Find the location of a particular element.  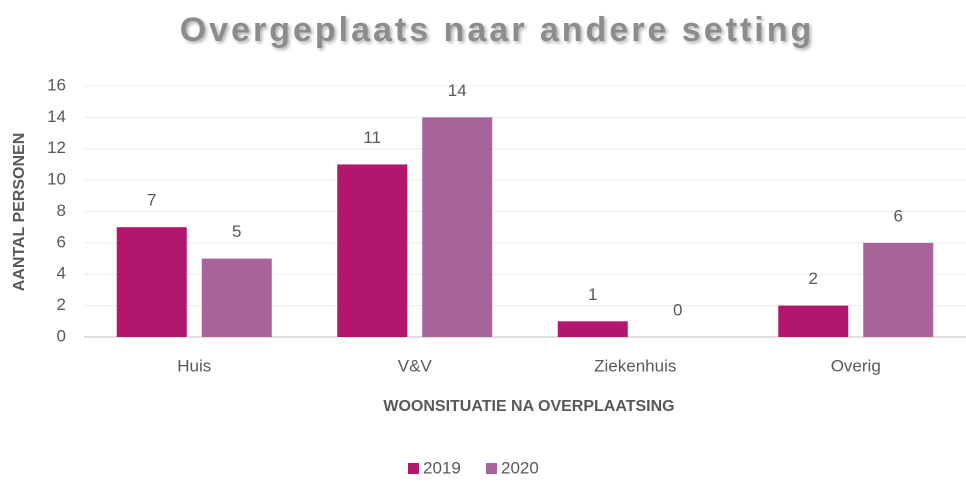

data-label: 1 is located at coordinates (592, 294).